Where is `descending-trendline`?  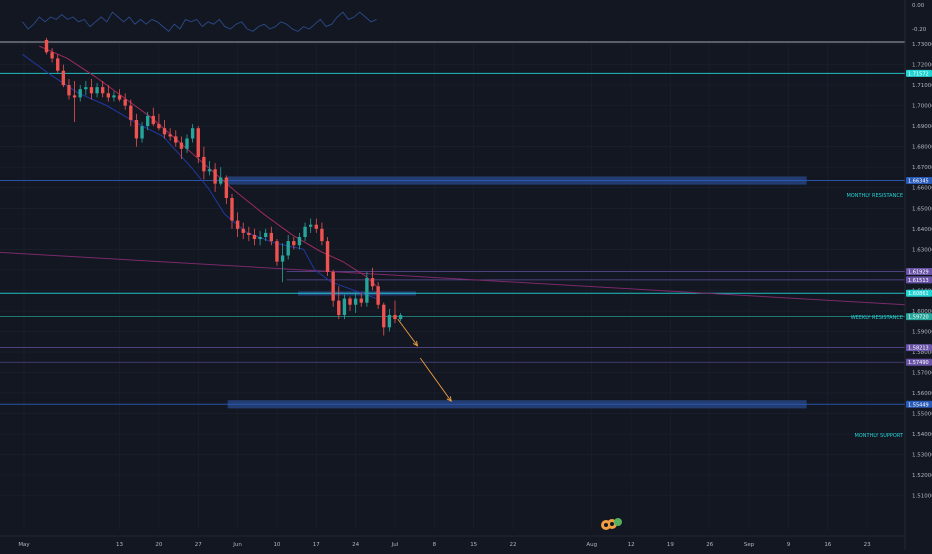 descending-trendline is located at coordinates (453, 278).